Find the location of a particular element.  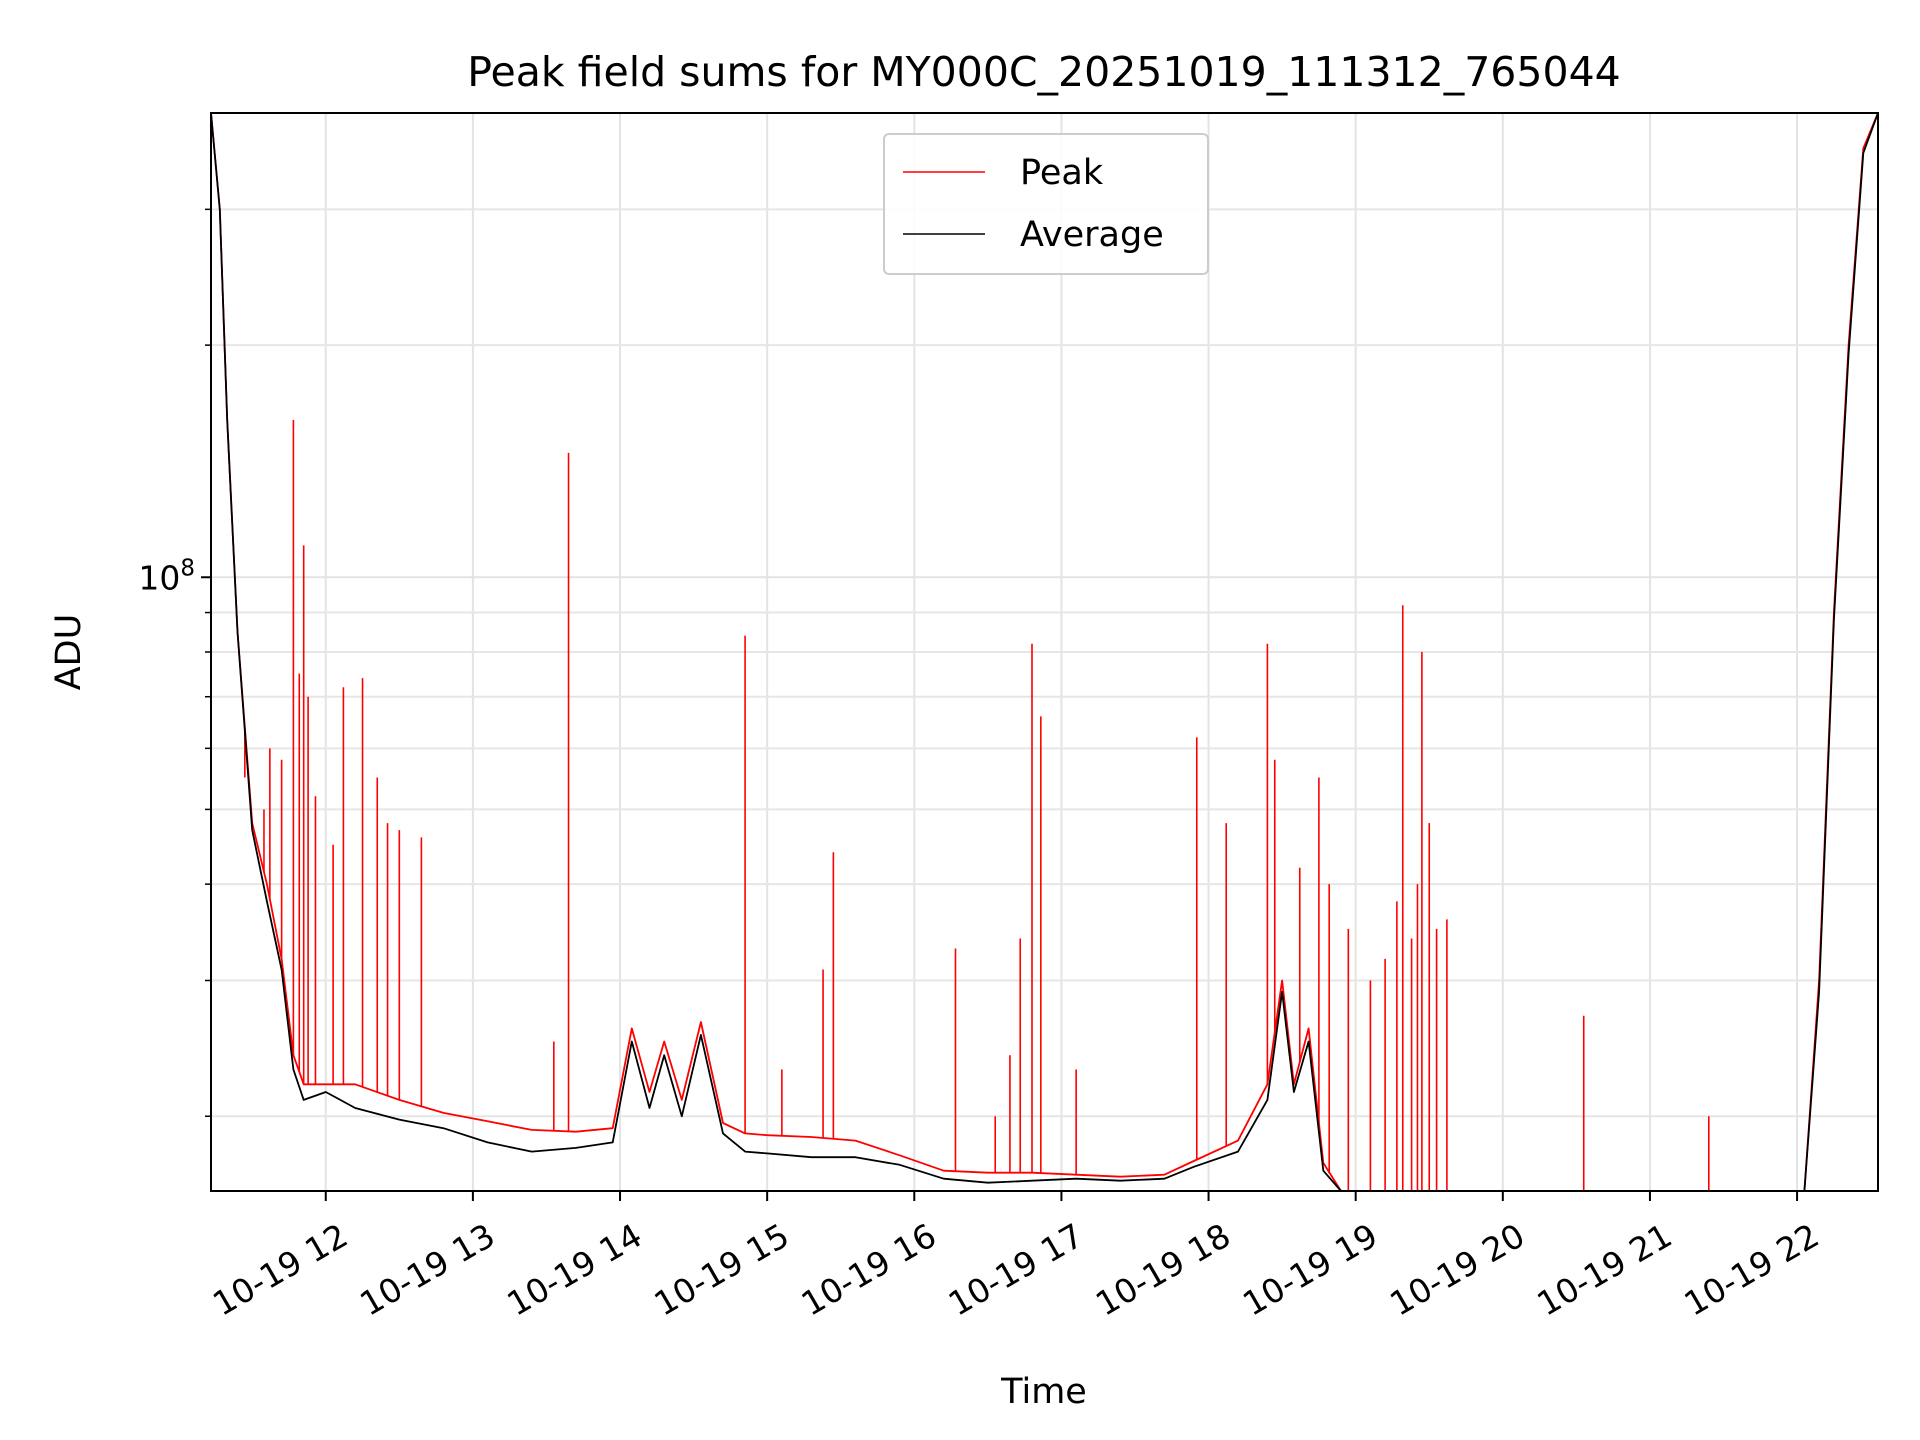

legend: Peak Average is located at coordinates (1046, 204).